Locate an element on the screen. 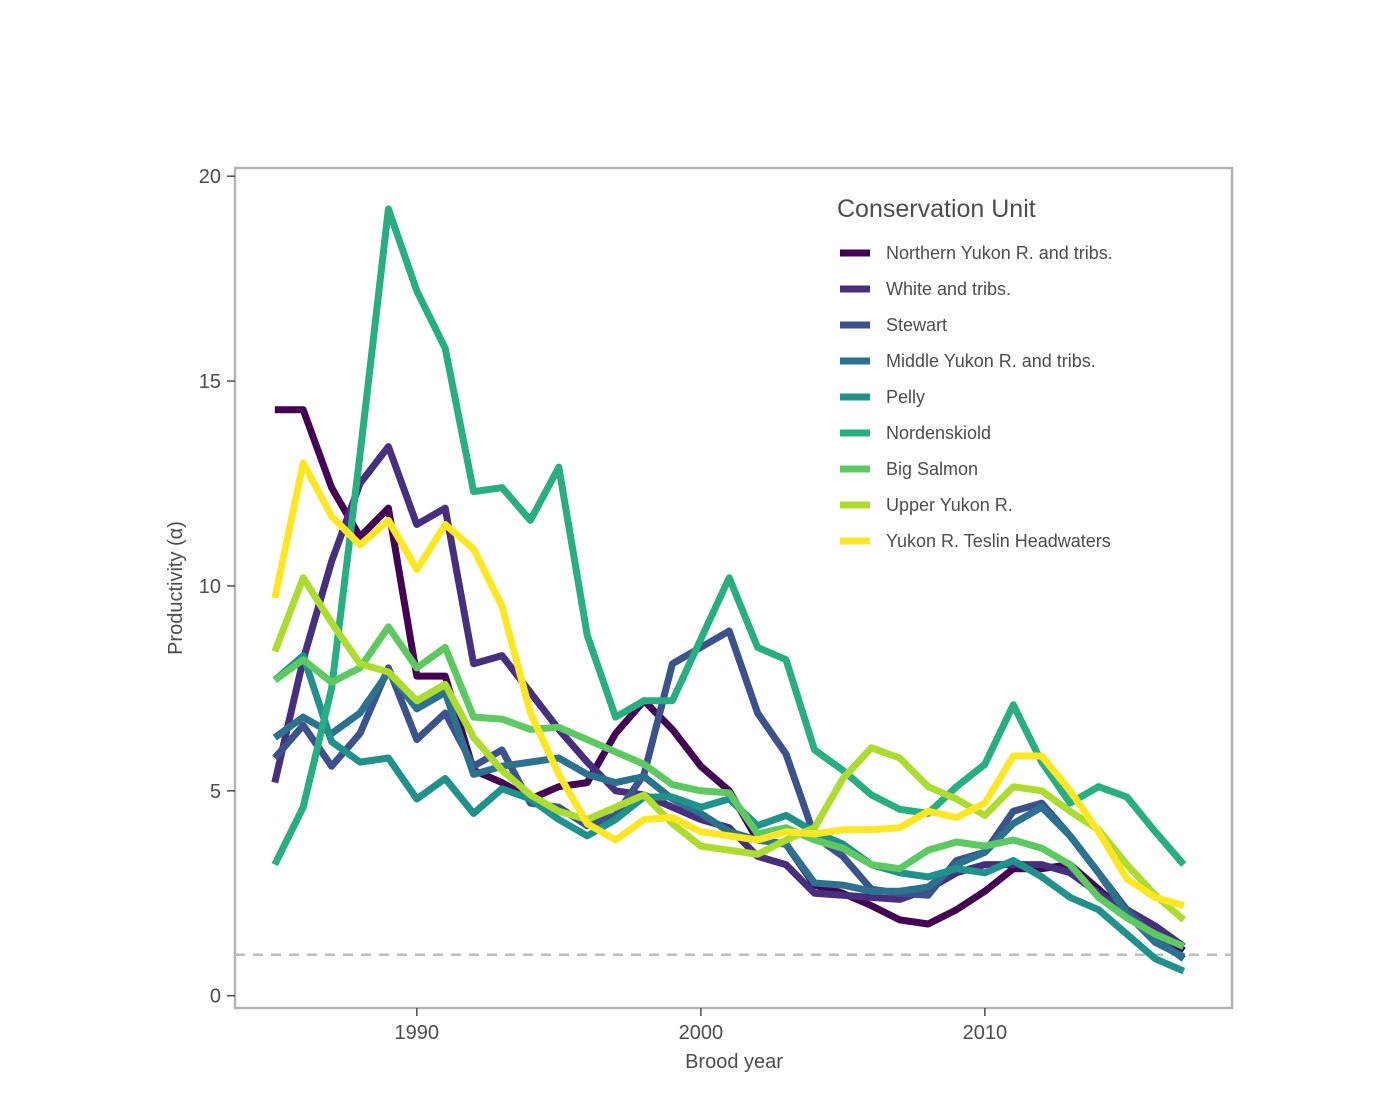 This screenshot has width=1400, height=1100. legend-label-7: Big Salmon is located at coordinates (932, 469).